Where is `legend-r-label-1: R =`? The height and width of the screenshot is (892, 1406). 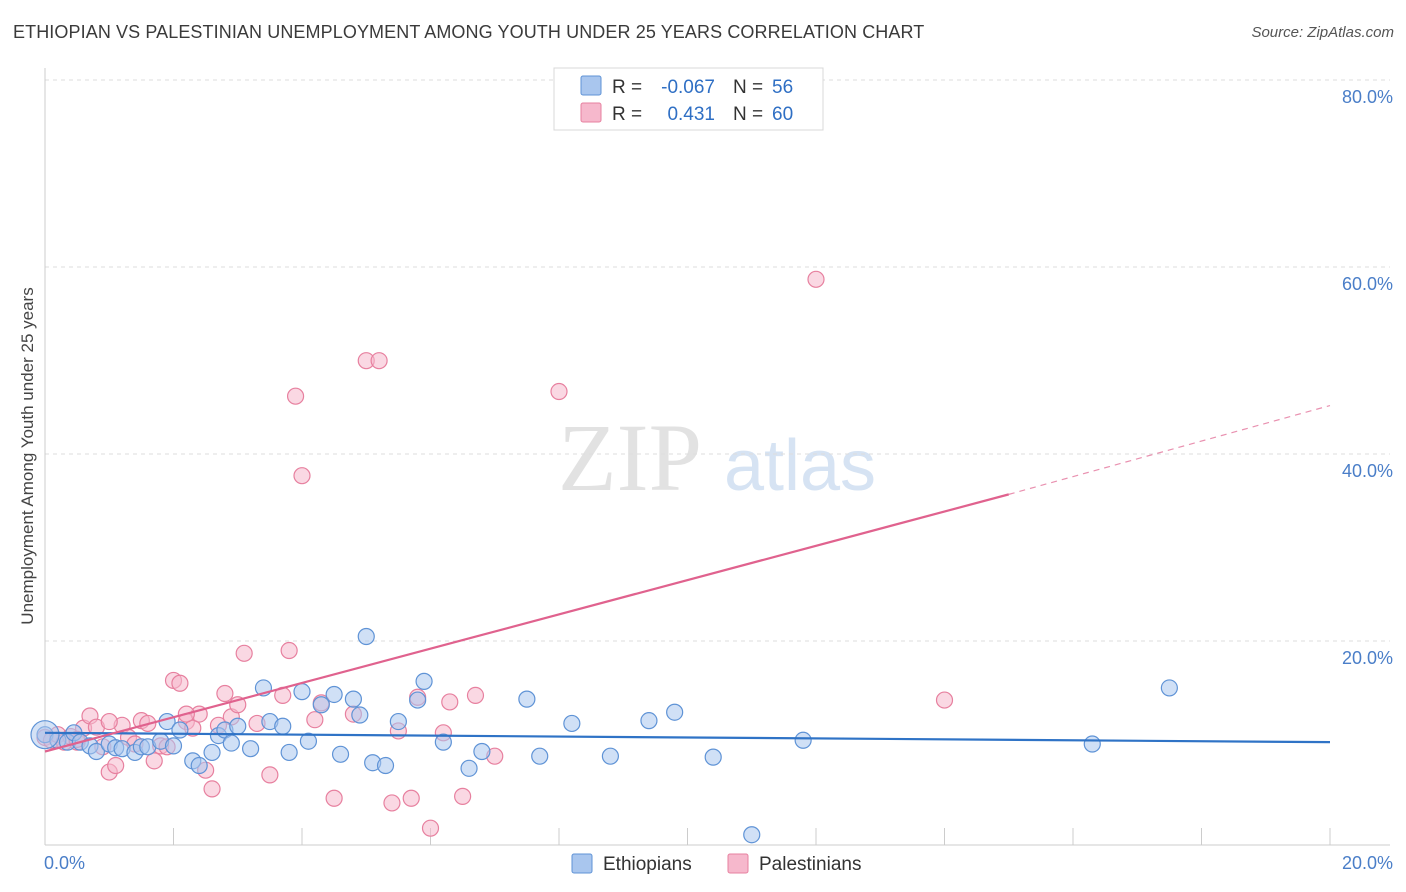 legend-r-label-1: R = is located at coordinates (627, 87).